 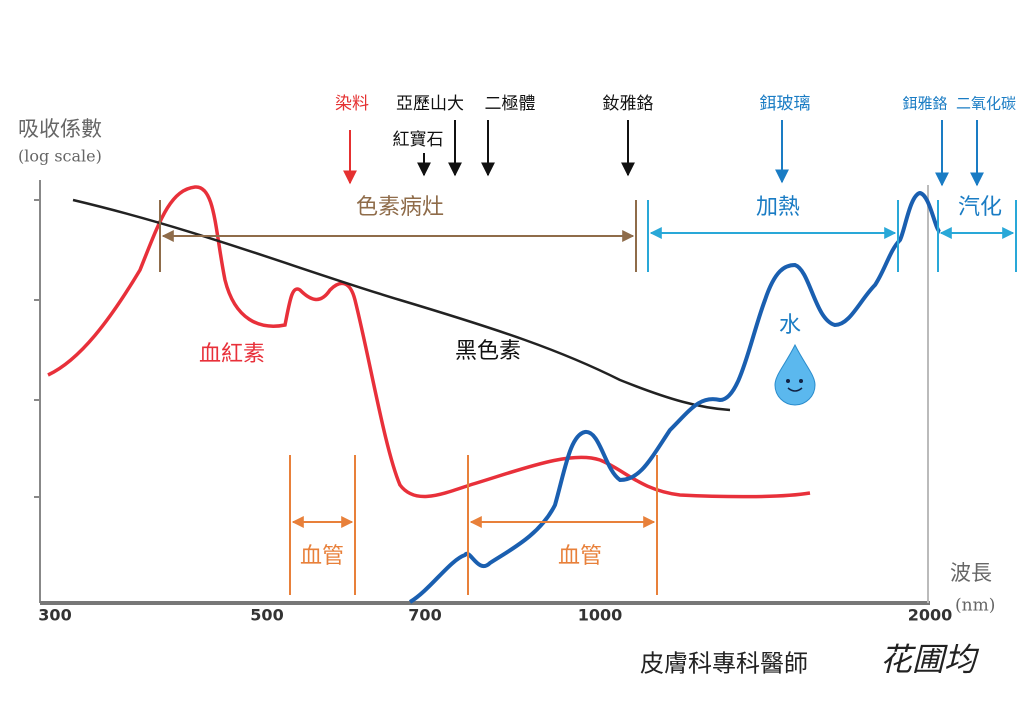 I want to click on signature-title: 皮膚科專科醫師, so click(x=724, y=664).